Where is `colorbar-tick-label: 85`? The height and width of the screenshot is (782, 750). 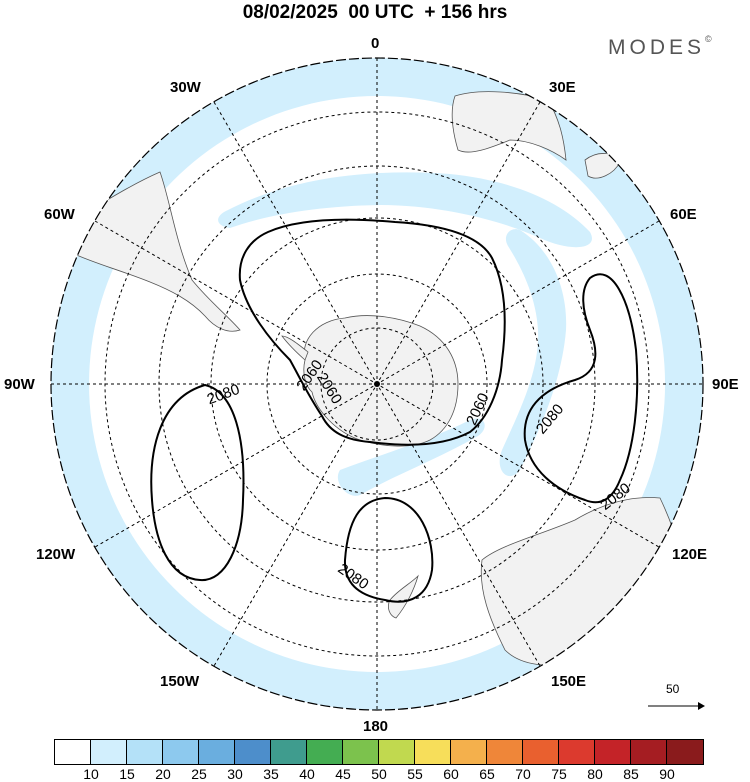
colorbar-tick-label: 85 is located at coordinates (631, 774).